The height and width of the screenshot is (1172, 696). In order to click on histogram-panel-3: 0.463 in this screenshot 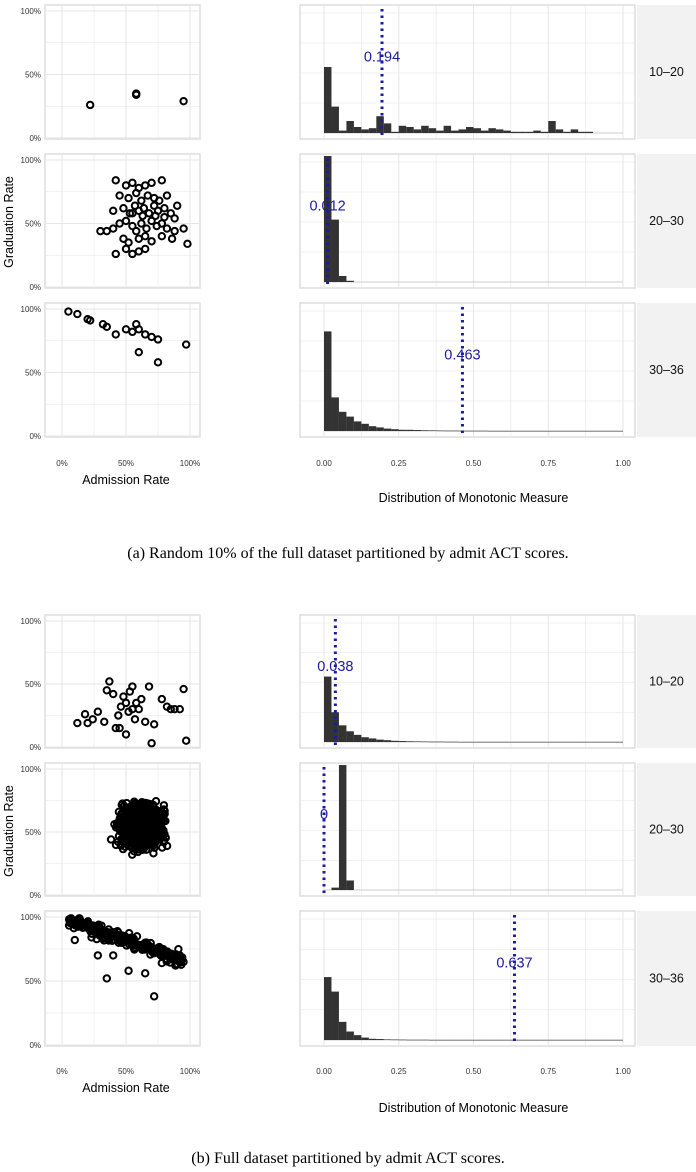, I will do `click(467, 370)`.